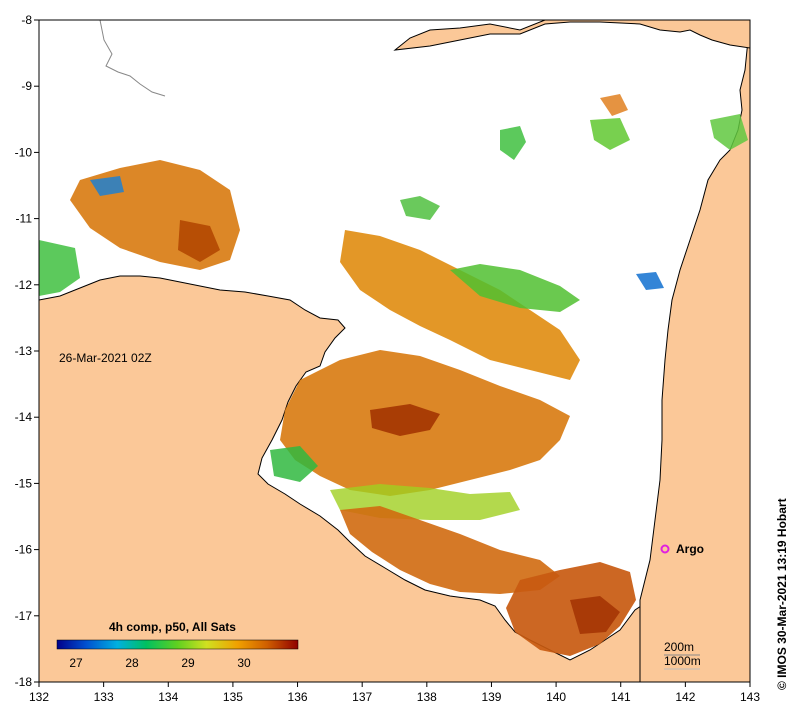 The image size is (791, 716). What do you see at coordinates (595, 615) in the screenshot?
I see `sst-patch-southeast-deep` at bounding box center [595, 615].